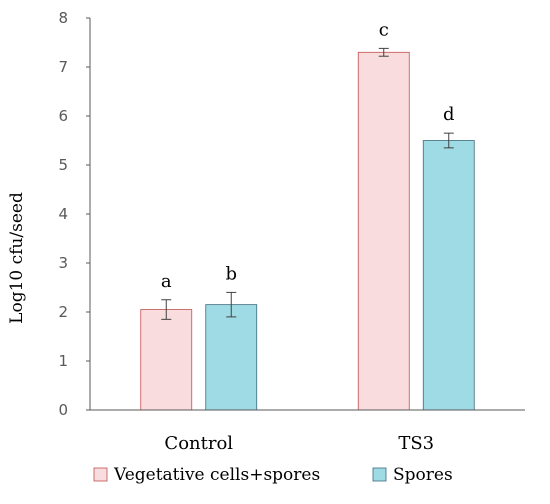  Describe the element at coordinates (63, 18) in the screenshot. I see `y-tick-label: 8` at that location.